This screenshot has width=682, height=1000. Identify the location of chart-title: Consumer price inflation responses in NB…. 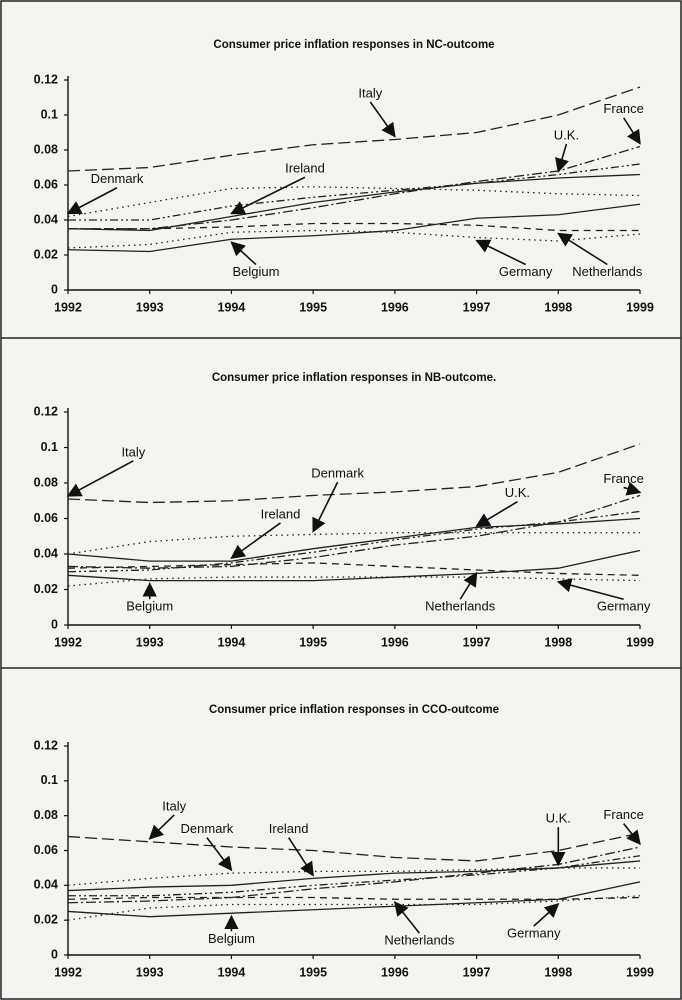
(354, 378).